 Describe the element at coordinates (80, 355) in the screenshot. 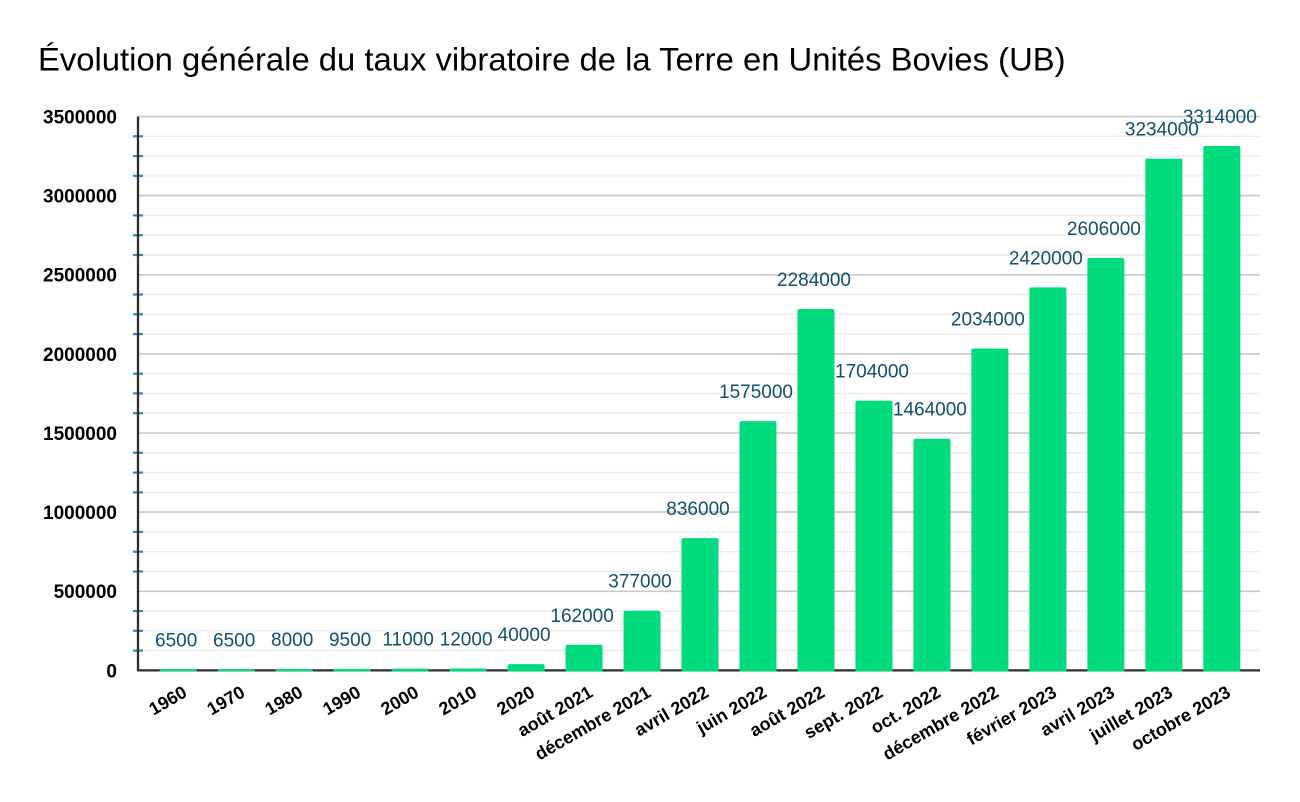

I see `svg-text: 2000000` at that location.